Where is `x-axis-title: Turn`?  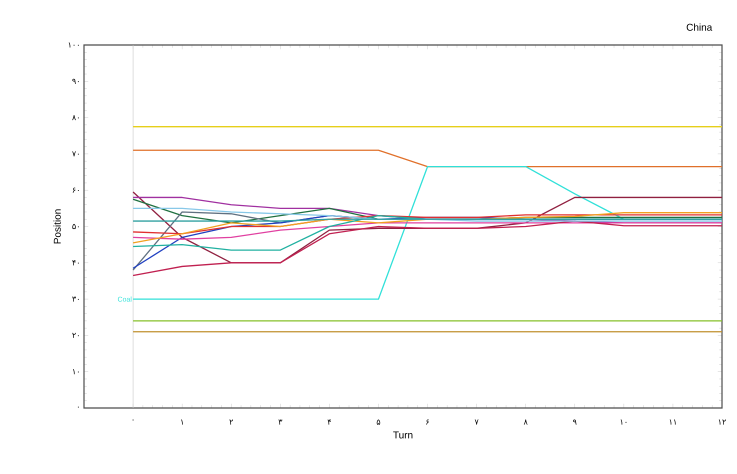
x-axis-title: Turn is located at coordinates (402, 435).